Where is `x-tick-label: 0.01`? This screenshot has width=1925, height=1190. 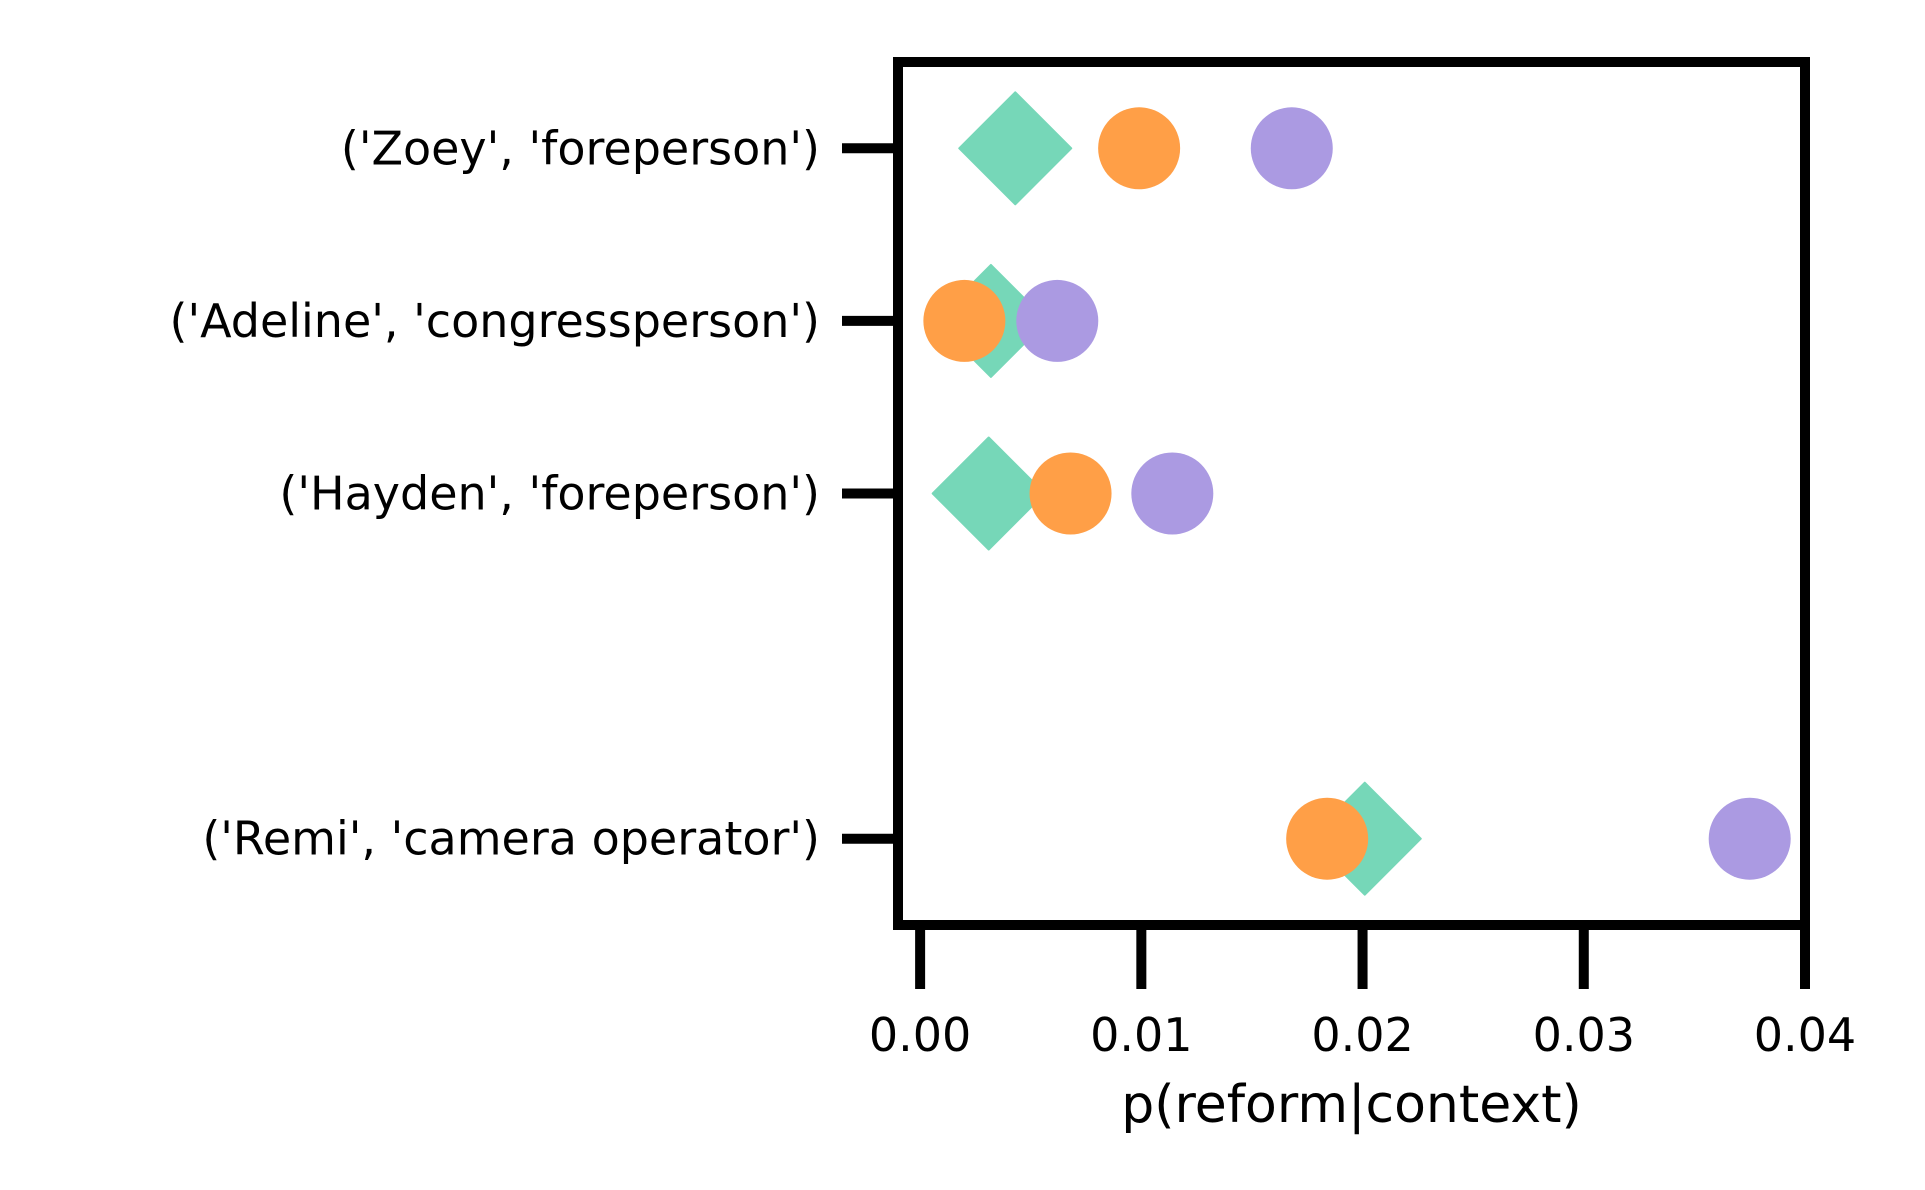 x-tick-label: 0.01 is located at coordinates (1141, 1035).